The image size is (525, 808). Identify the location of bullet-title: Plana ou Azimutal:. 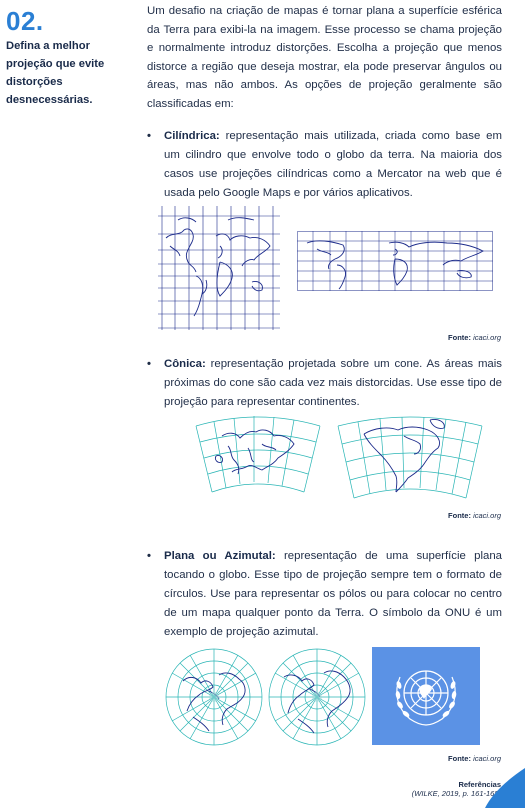
(220, 556).